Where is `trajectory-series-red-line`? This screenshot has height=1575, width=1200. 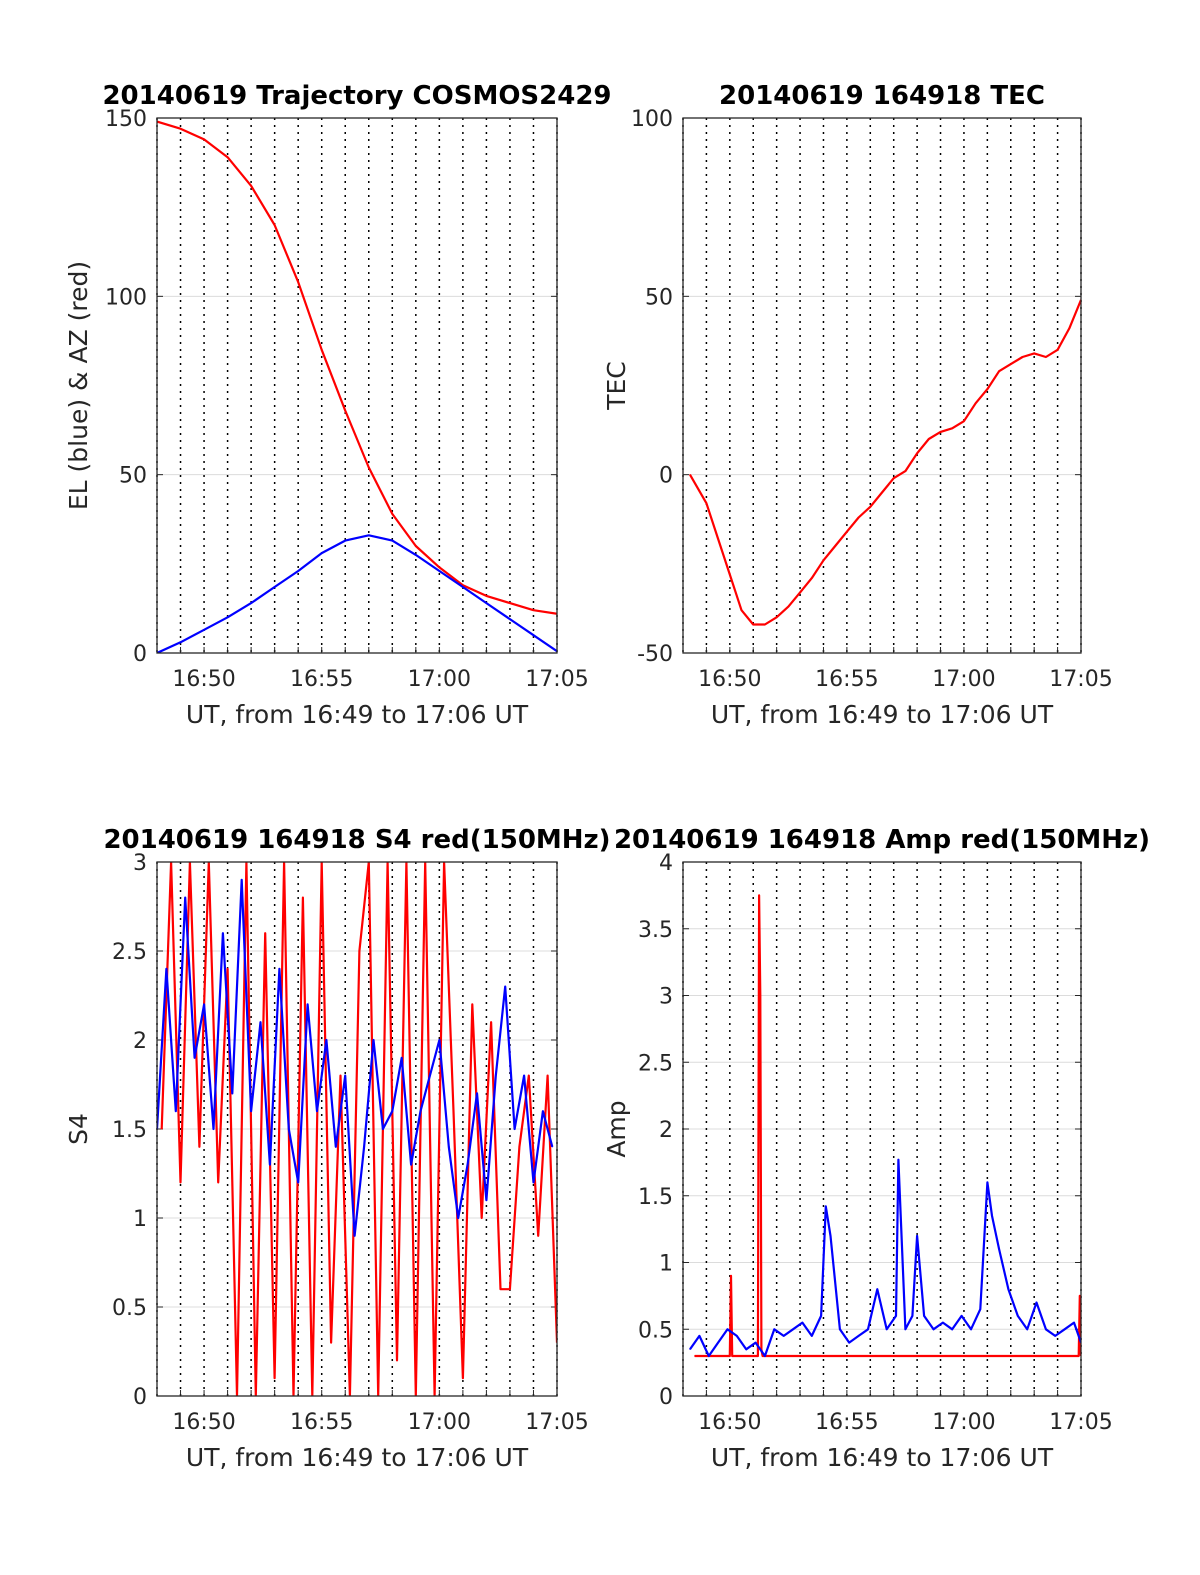
trajectory-series-red-line is located at coordinates (357, 367).